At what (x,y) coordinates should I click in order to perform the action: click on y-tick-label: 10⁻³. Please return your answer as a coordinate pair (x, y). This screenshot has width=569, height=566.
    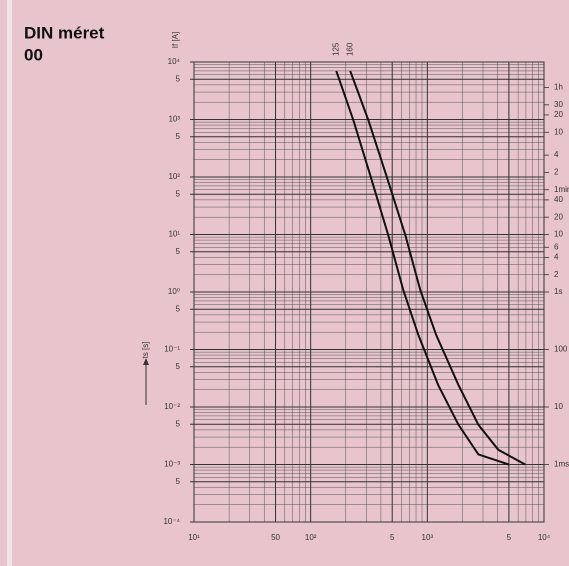
    Looking at the image, I should click on (172, 464).